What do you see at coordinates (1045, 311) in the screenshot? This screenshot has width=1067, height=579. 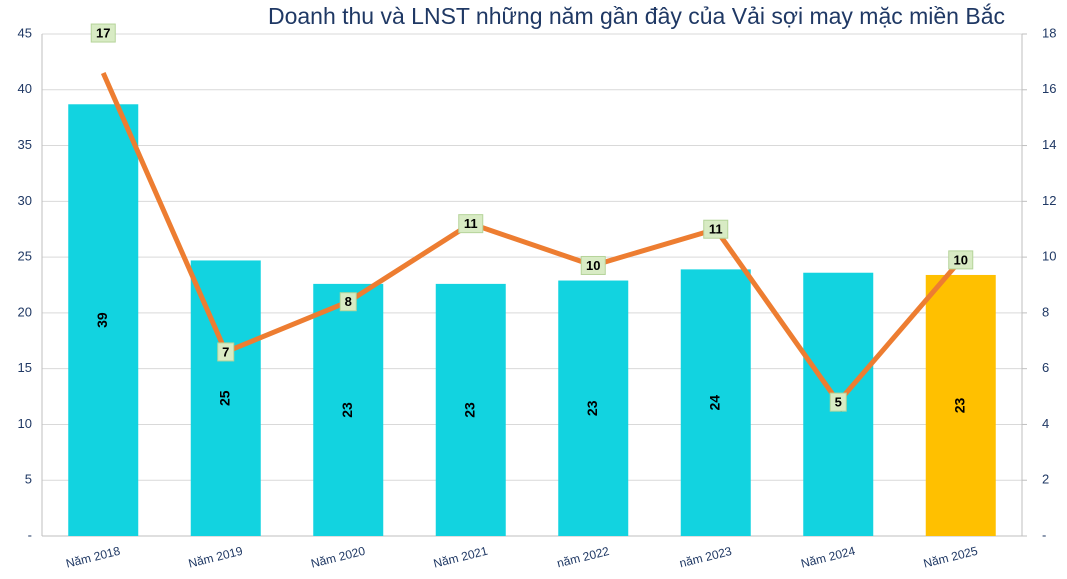 I see `y2-tick-label: 8` at bounding box center [1045, 311].